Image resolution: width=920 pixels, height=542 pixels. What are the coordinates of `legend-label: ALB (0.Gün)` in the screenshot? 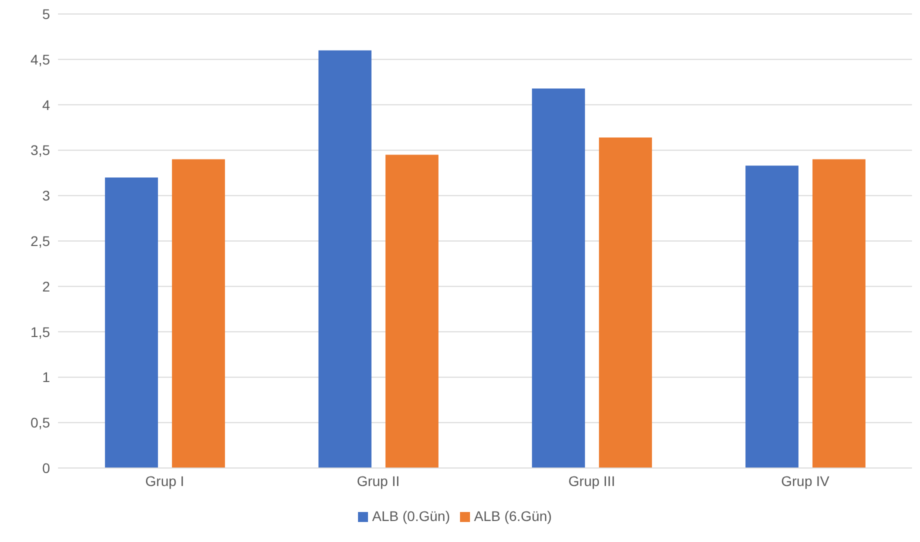 It's located at (411, 516).